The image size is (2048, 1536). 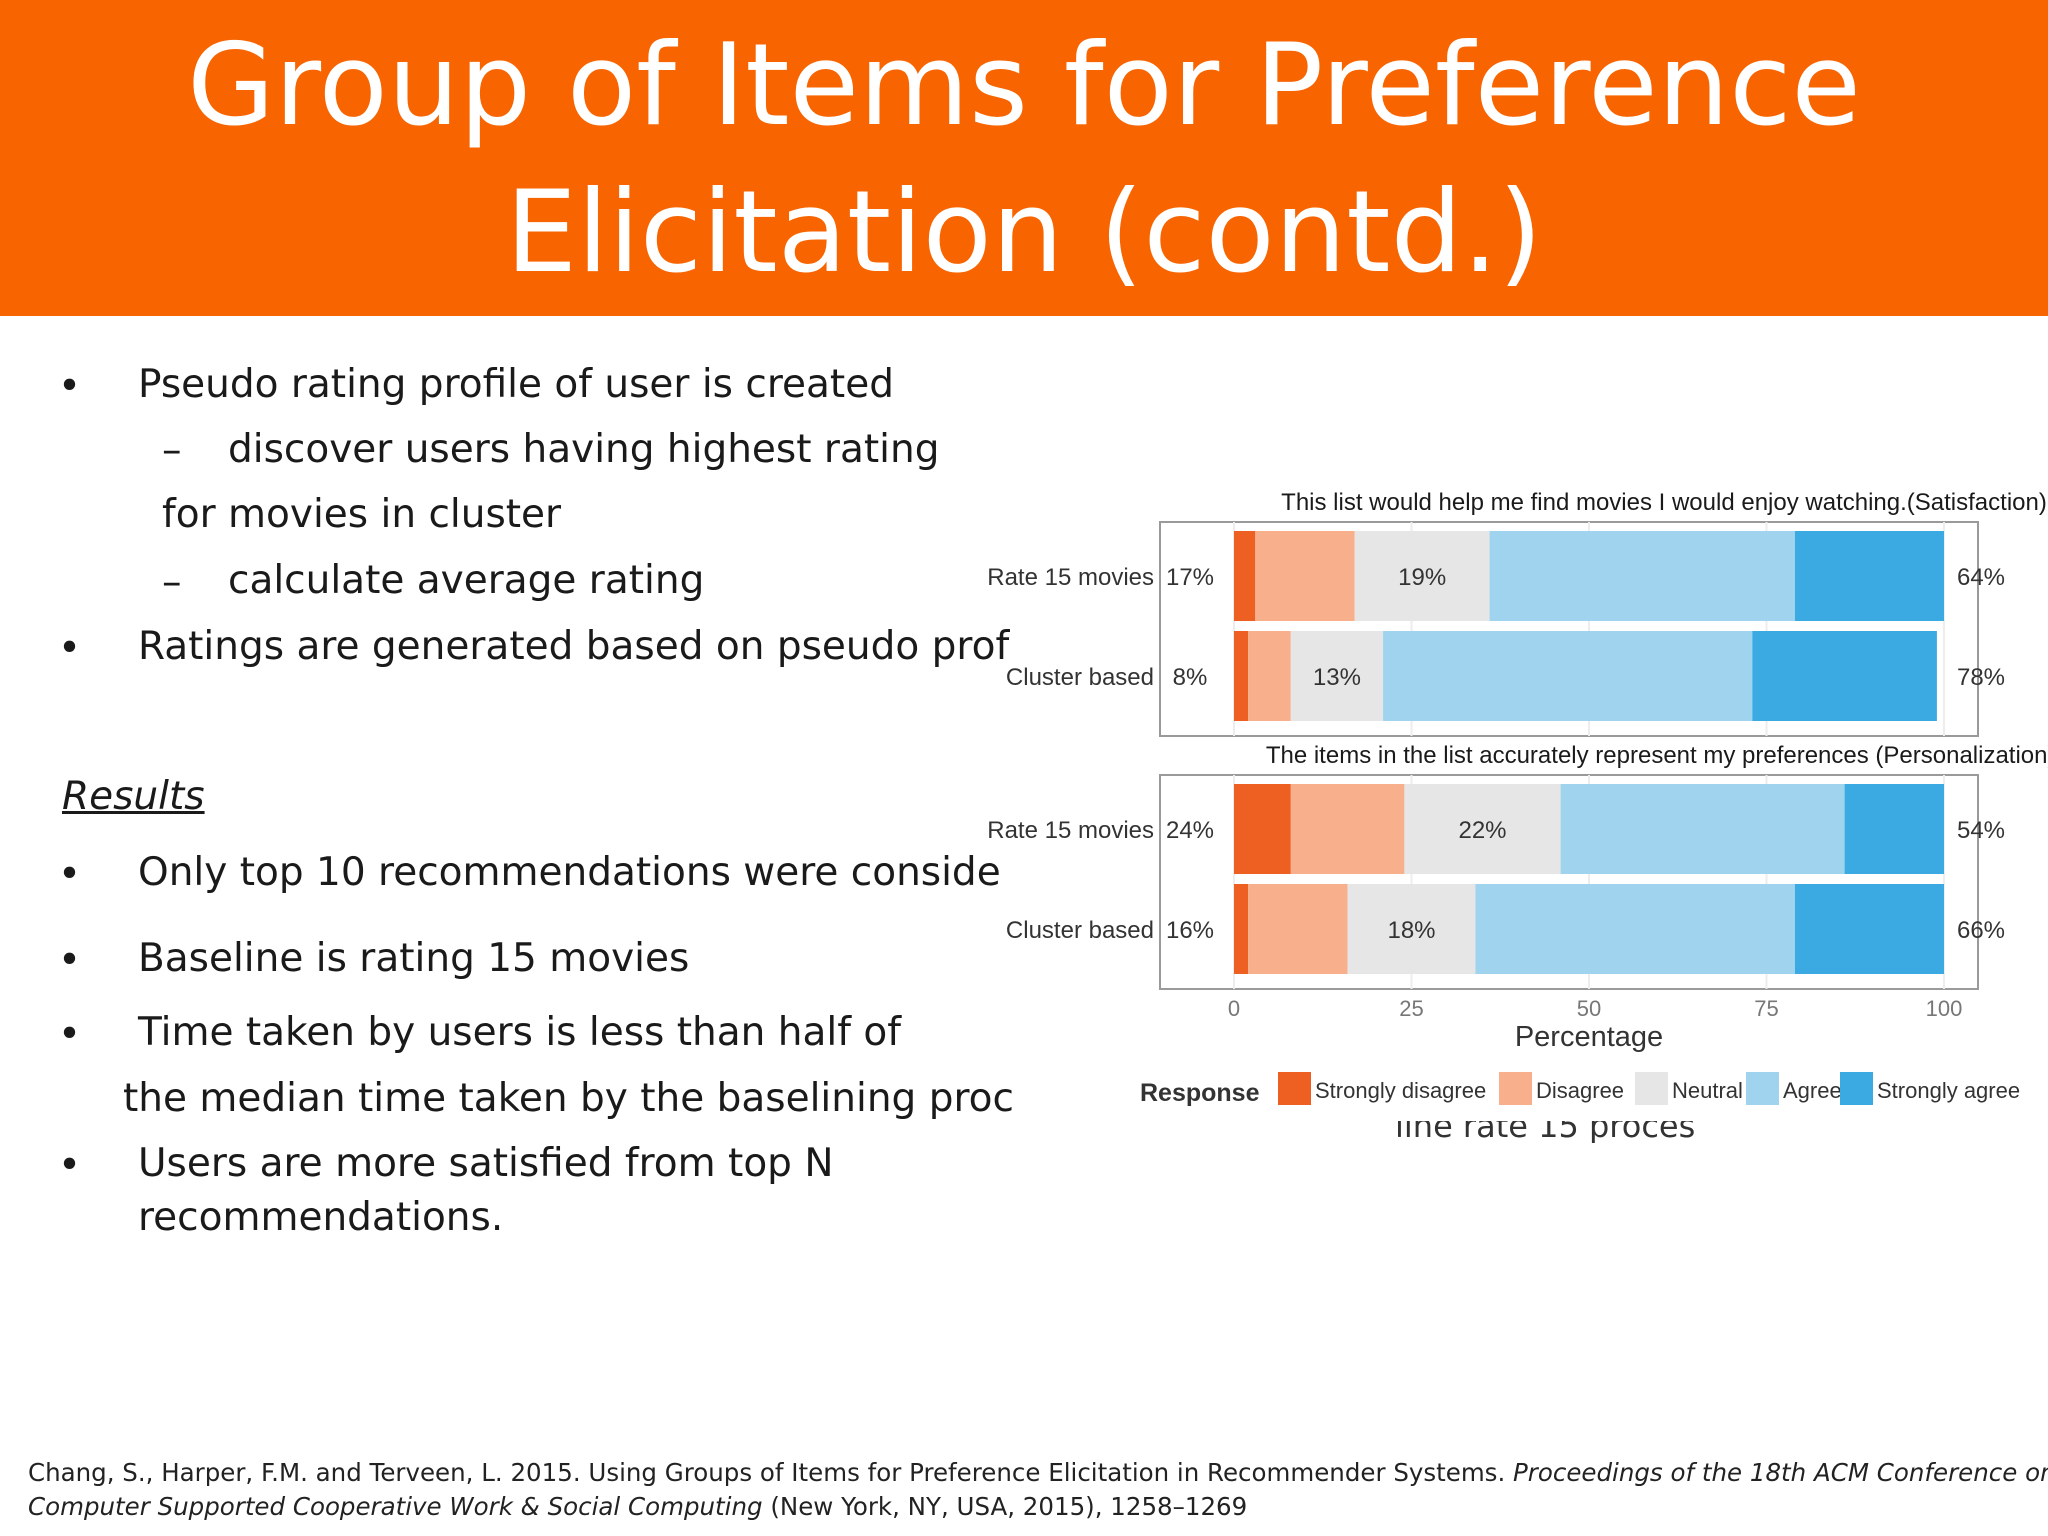 What do you see at coordinates (584, 449) in the screenshot?
I see `sub-bullet-discover-users: discover users having highest rating` at bounding box center [584, 449].